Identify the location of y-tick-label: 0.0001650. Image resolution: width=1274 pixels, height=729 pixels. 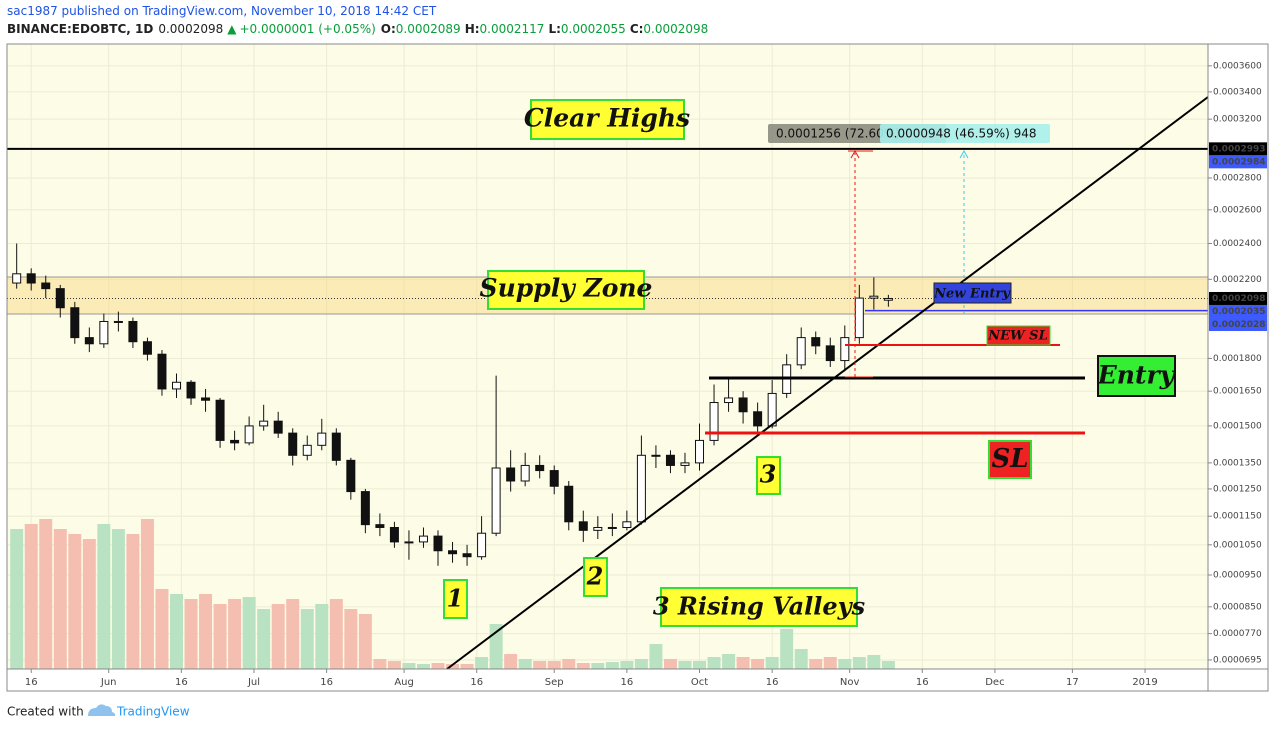
(1237, 392).